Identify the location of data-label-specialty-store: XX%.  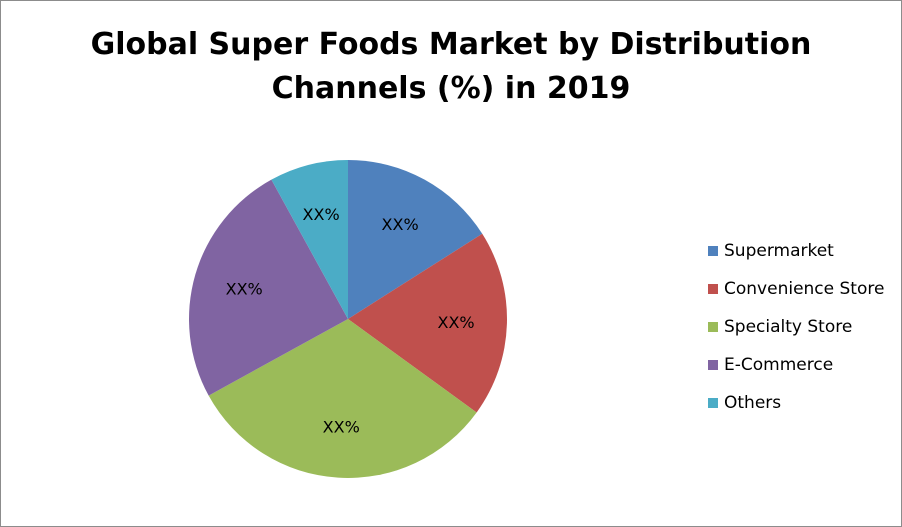
(341, 426).